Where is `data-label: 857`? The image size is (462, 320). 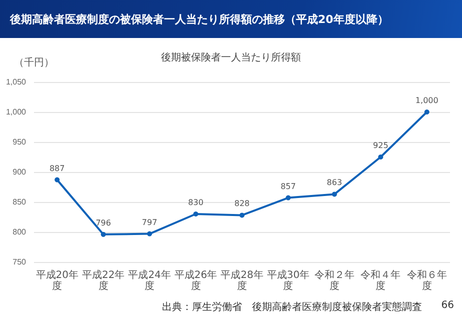
data-label: 857 is located at coordinates (288, 186).